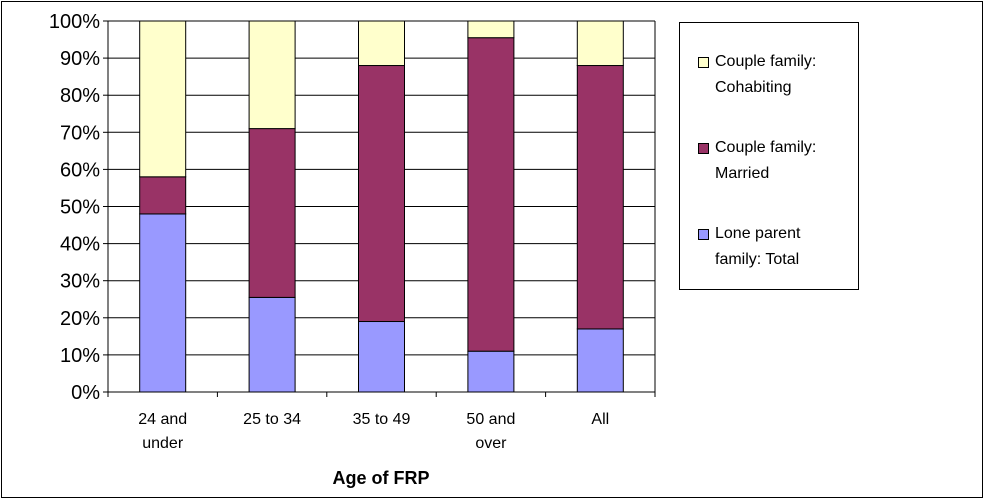 The width and height of the screenshot is (985, 500). Describe the element at coordinates (600, 419) in the screenshot. I see `x-category-label: All` at that location.